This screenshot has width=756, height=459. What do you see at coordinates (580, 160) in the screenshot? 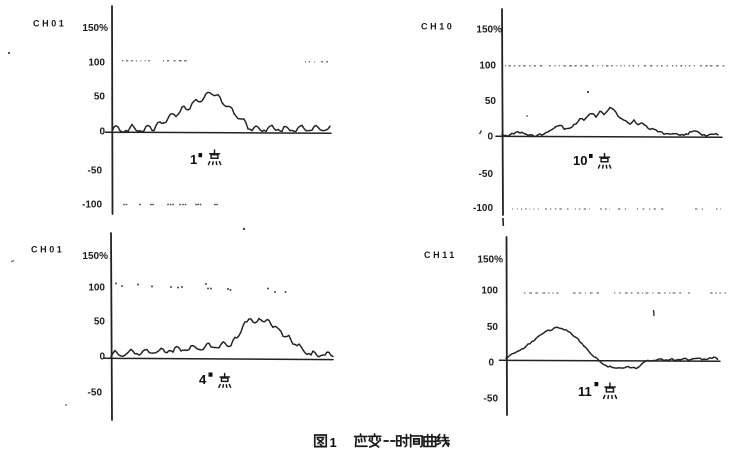
I see `svg-text: 10` at bounding box center [580, 160].